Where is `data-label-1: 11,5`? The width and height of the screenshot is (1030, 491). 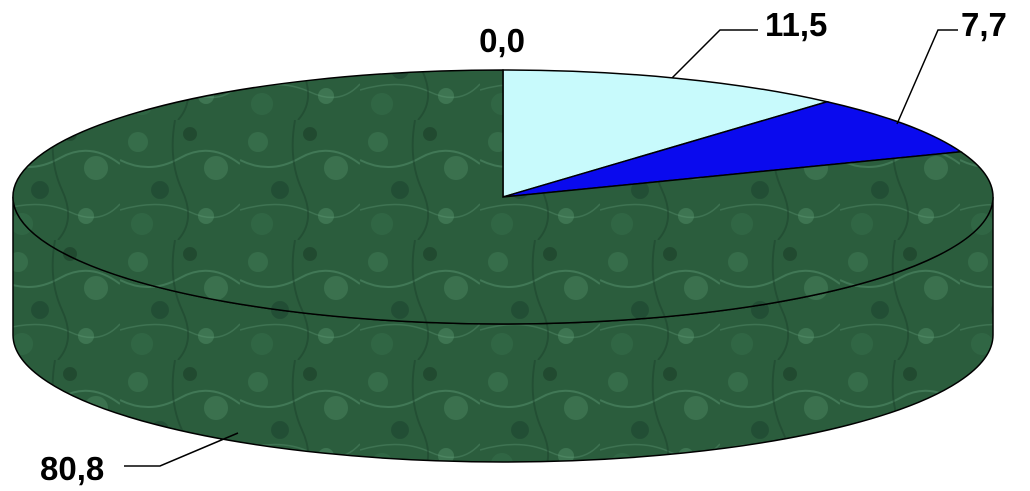 data-label-1: 11,5 is located at coordinates (796, 24).